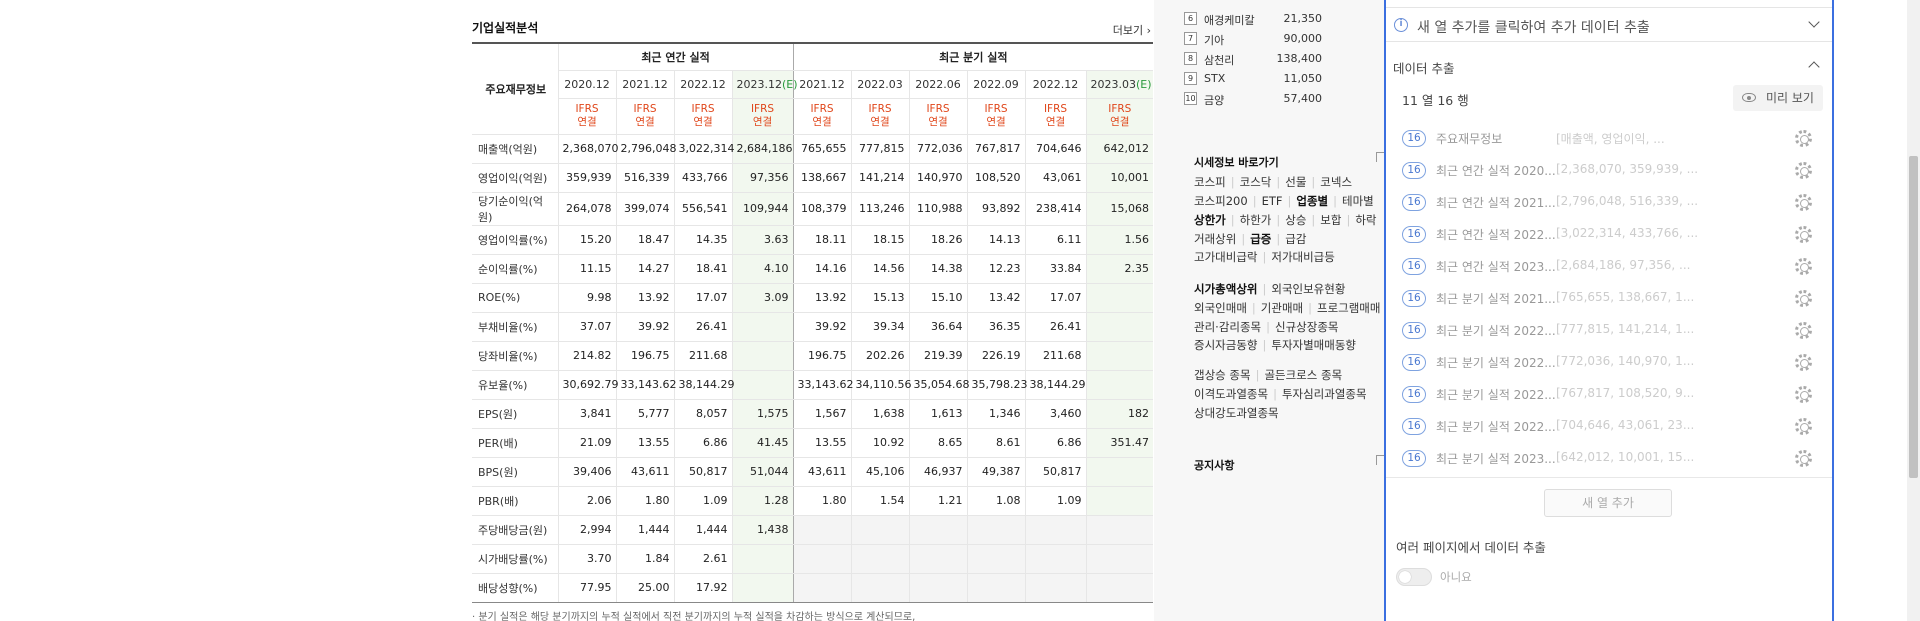  I want to click on market-link: 급증, so click(1261, 239).